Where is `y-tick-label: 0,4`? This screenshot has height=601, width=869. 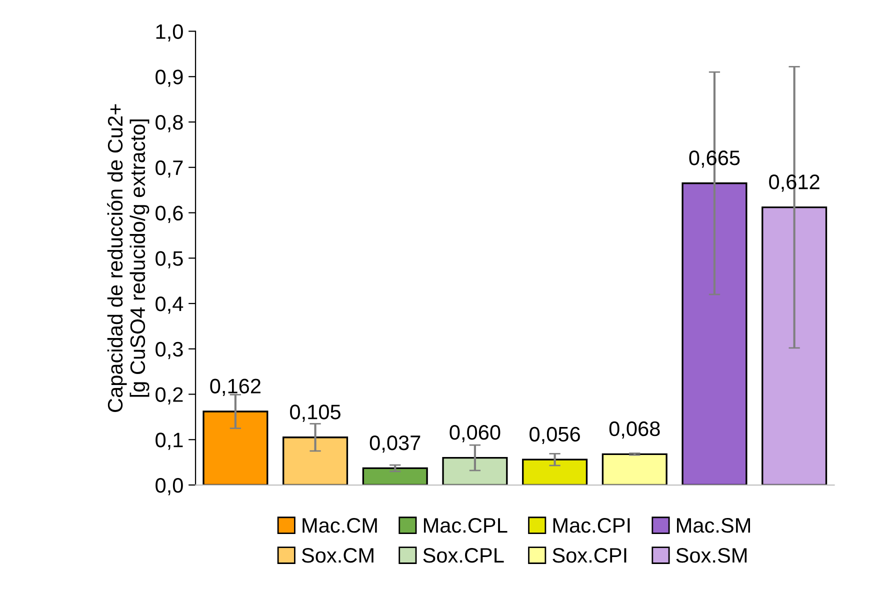
y-tick-label: 0,4 is located at coordinates (170, 305).